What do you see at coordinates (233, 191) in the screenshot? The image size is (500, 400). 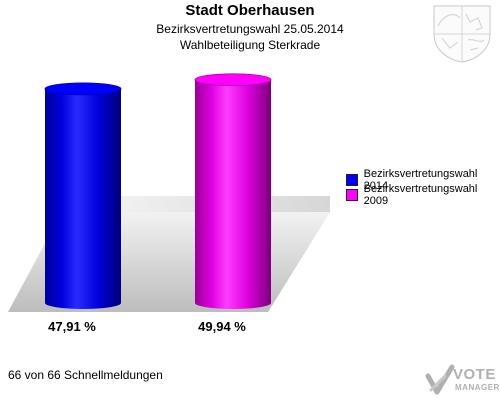 I see `bar-2009` at bounding box center [233, 191].